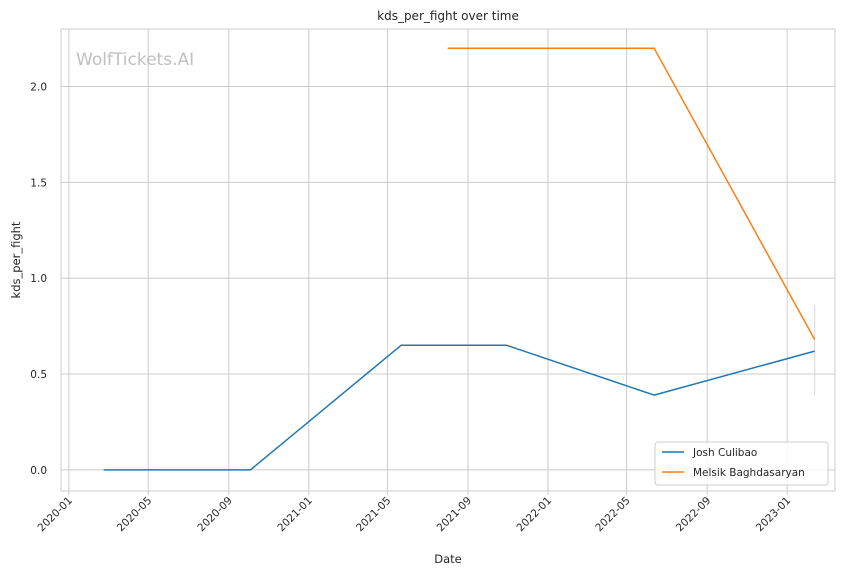 This screenshot has height=575, width=844. I want to click on legend-label: Josh Culibao, so click(724, 453).